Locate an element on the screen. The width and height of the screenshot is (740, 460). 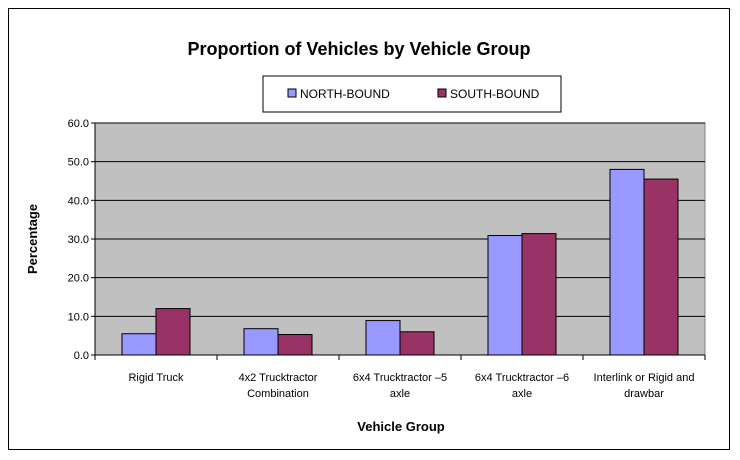
x-tick-label-line: Interlink or Rigid and is located at coordinates (644, 378).